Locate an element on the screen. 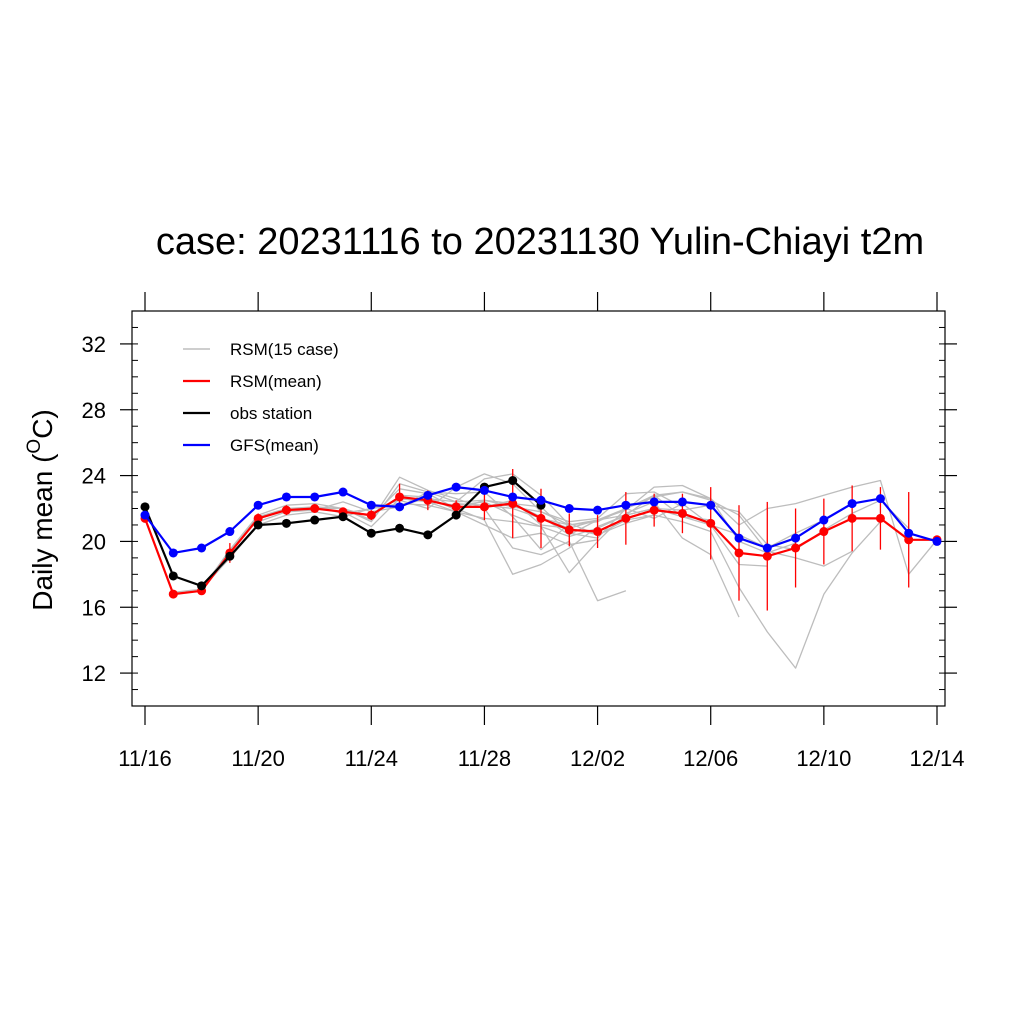  legend-label: obs station is located at coordinates (271, 413).